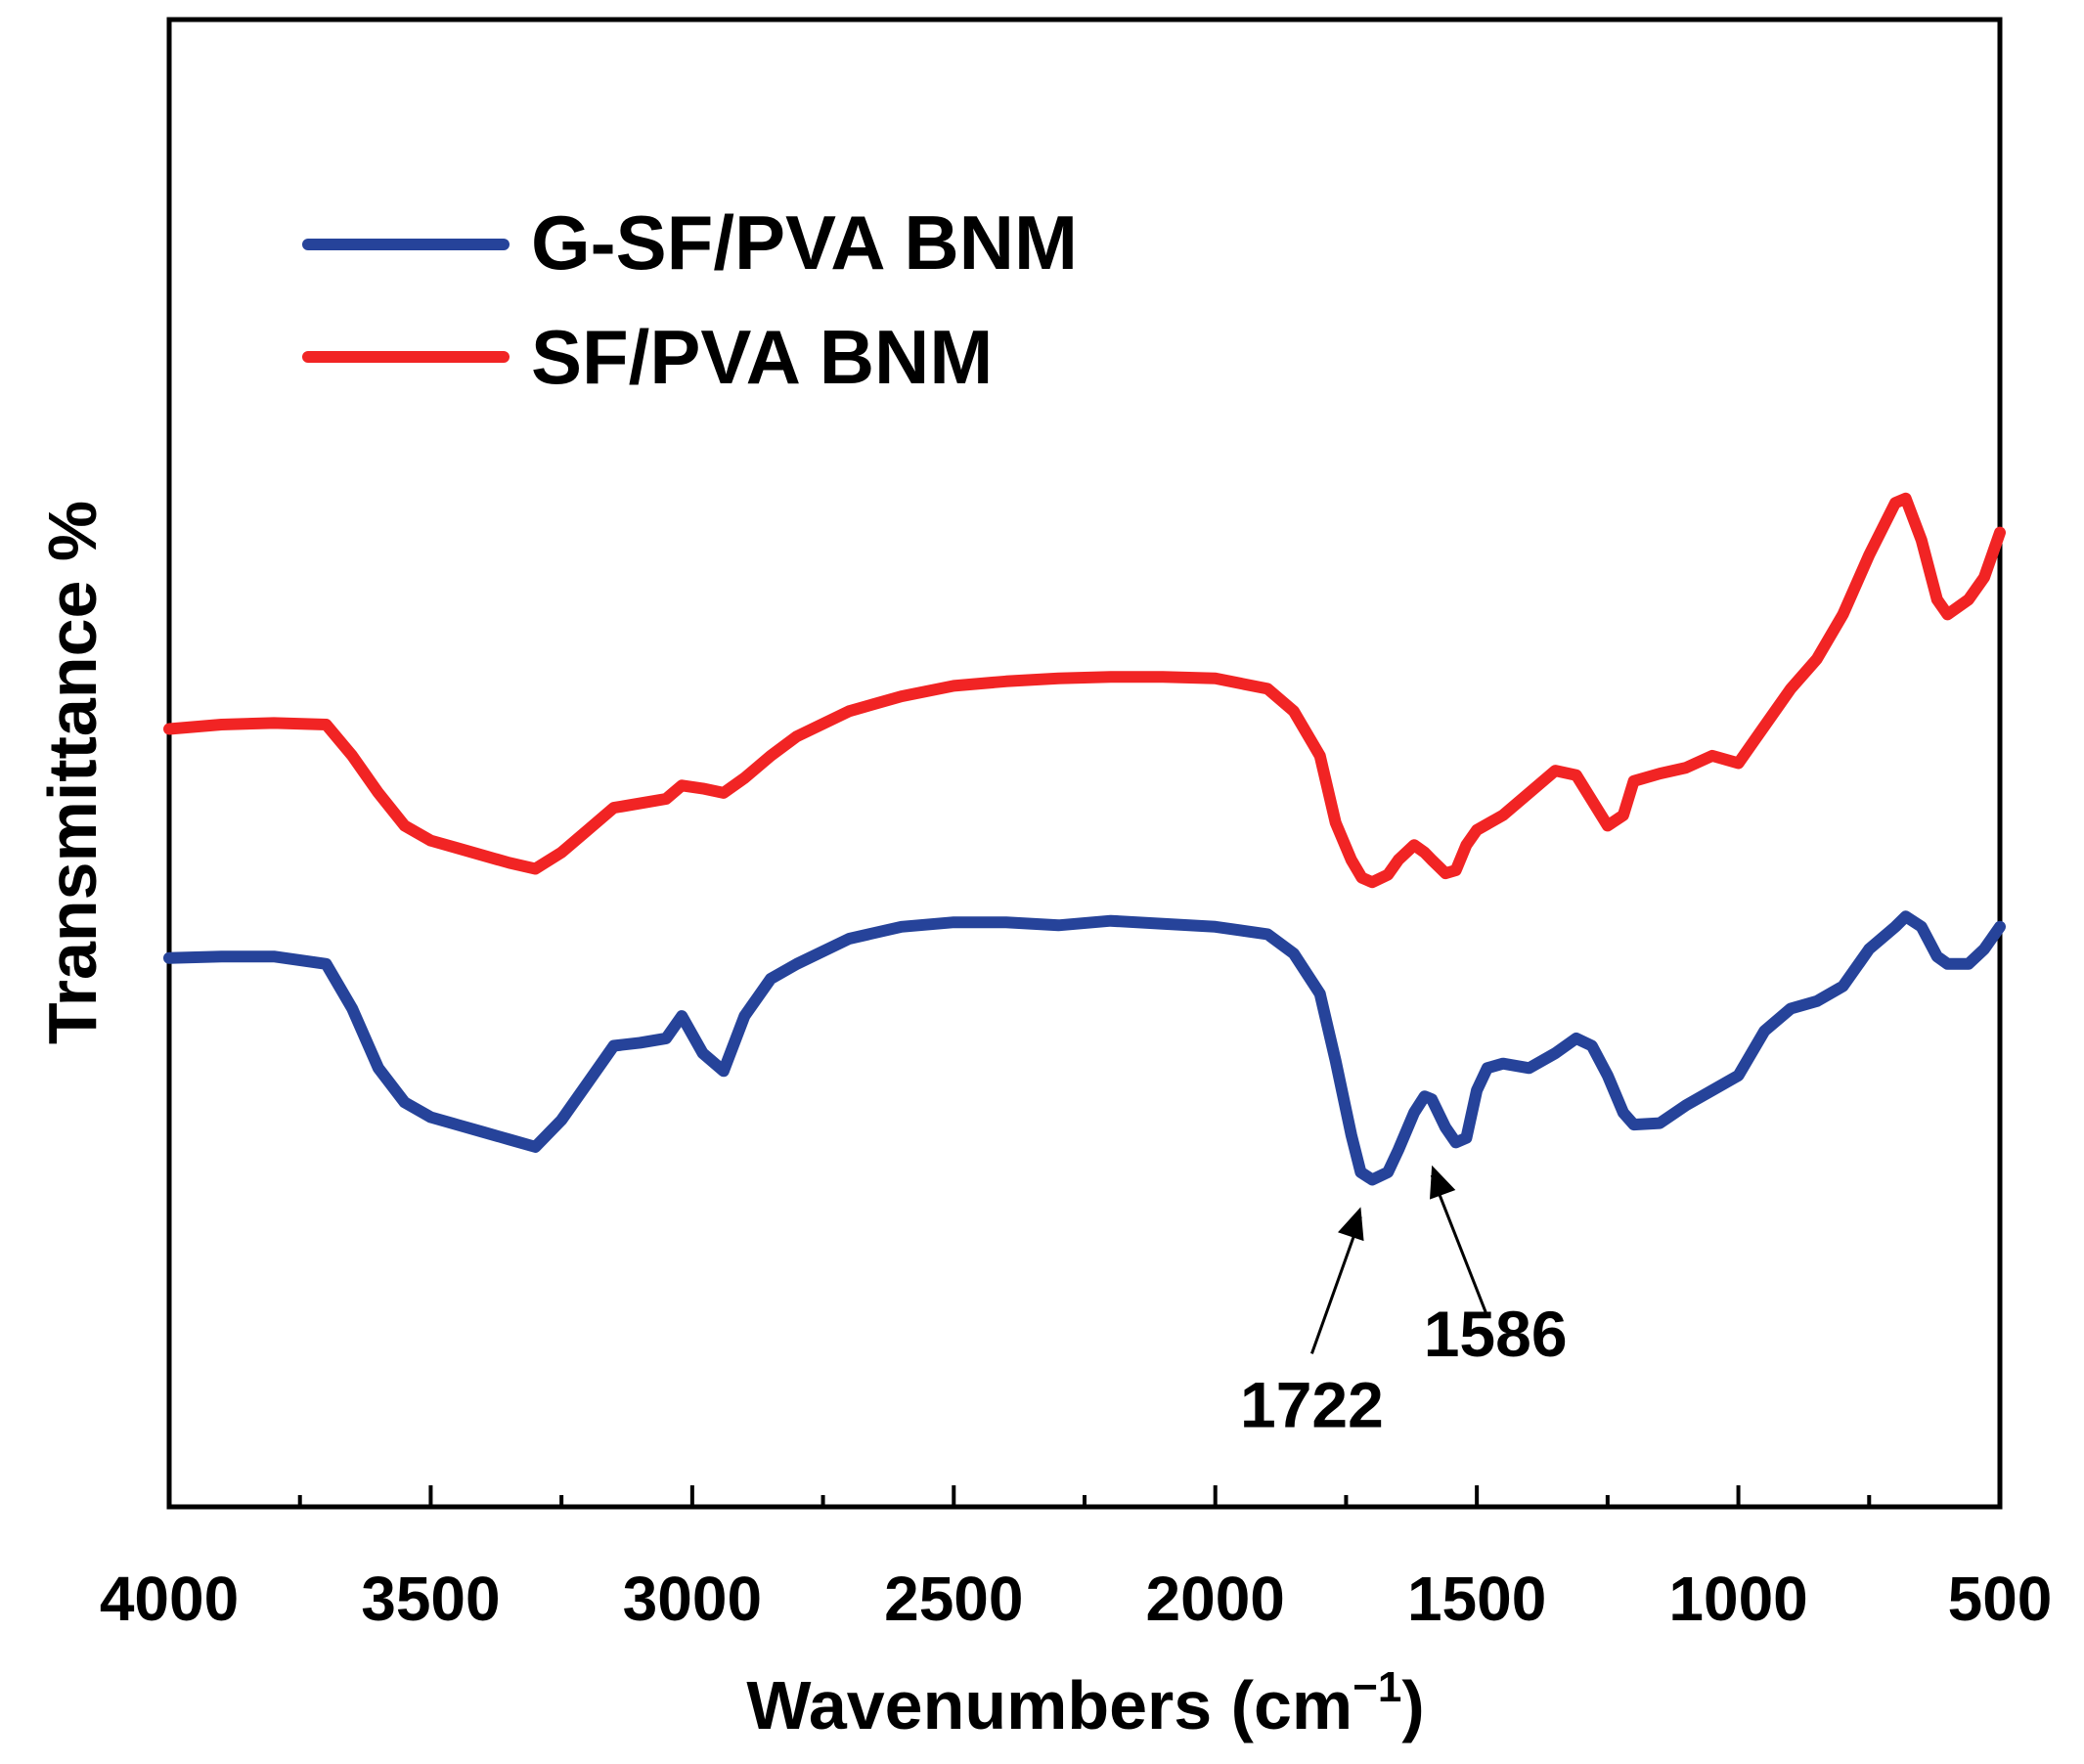  I want to click on x-axis-label-superscript: −1, so click(1376, 1687).